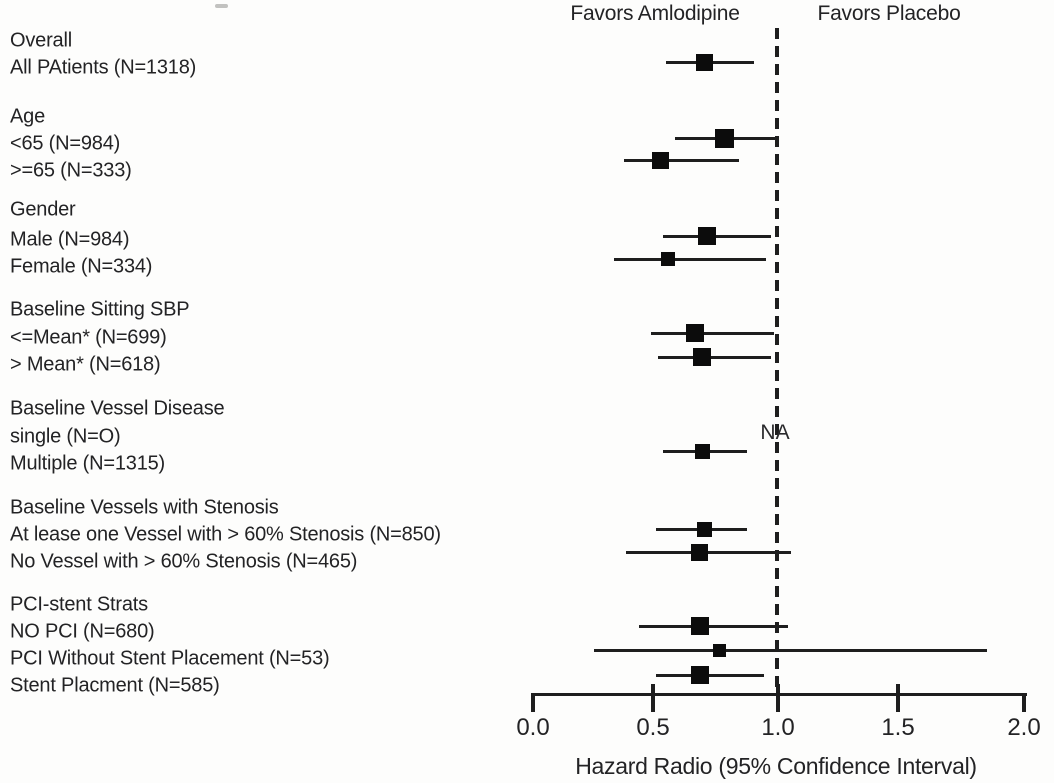 The height and width of the screenshot is (783, 1054). Describe the element at coordinates (776, 766) in the screenshot. I see `x-axis-title: Hazard Radio (95% Confidence Interval)` at that location.